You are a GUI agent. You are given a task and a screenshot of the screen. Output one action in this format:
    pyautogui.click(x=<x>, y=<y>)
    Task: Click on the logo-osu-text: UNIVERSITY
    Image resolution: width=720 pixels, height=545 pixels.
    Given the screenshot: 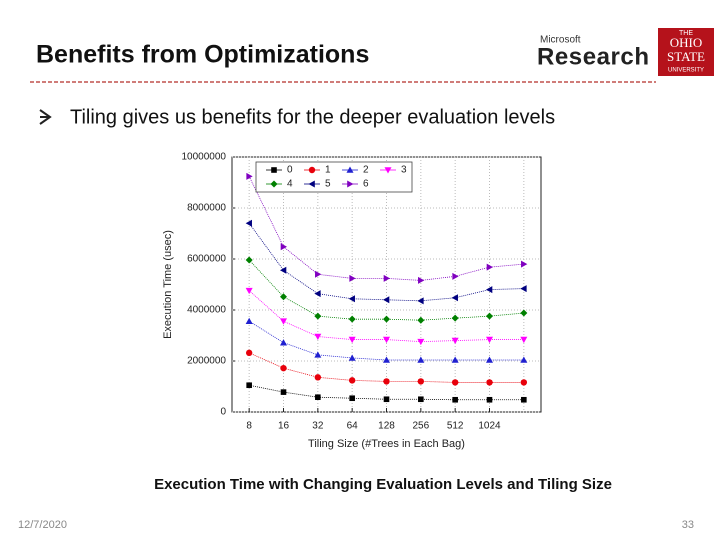 What is the action you would take?
    pyautogui.click(x=686, y=71)
    